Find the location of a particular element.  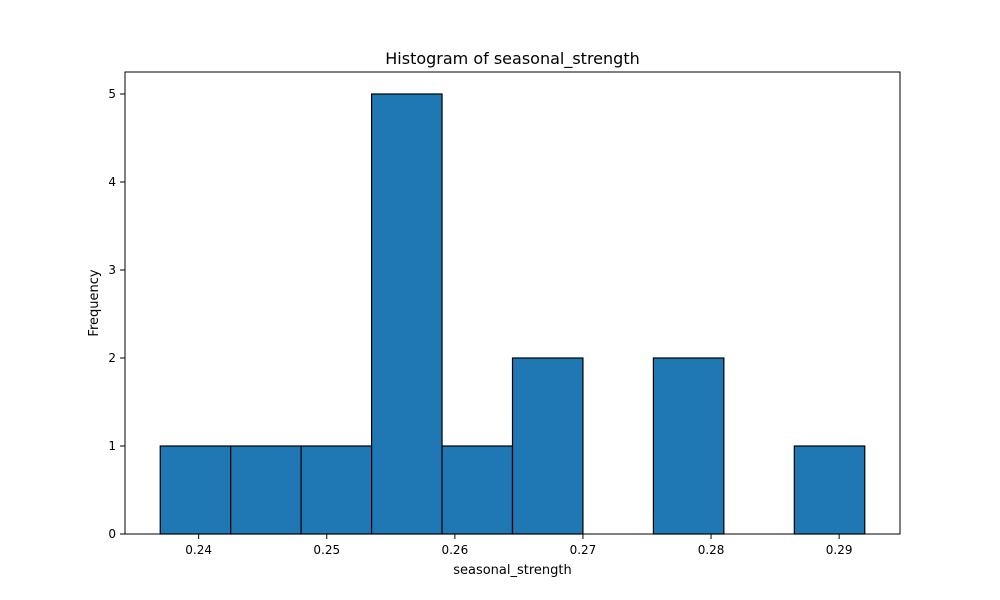

y-tick-label: 1 is located at coordinates (112, 446).